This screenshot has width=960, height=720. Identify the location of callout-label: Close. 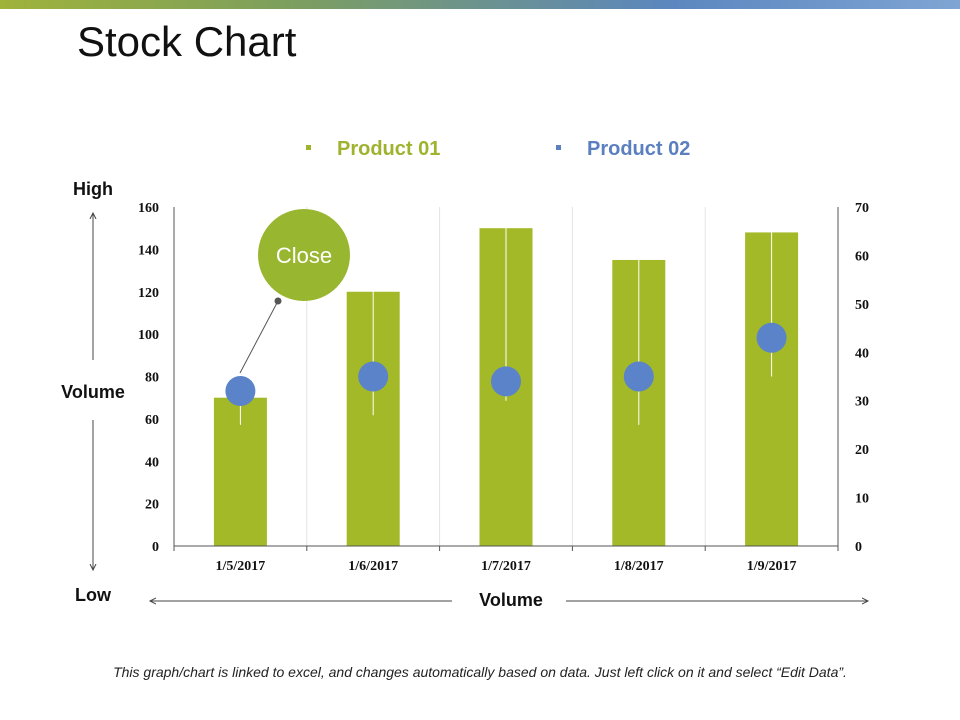
(304, 255).